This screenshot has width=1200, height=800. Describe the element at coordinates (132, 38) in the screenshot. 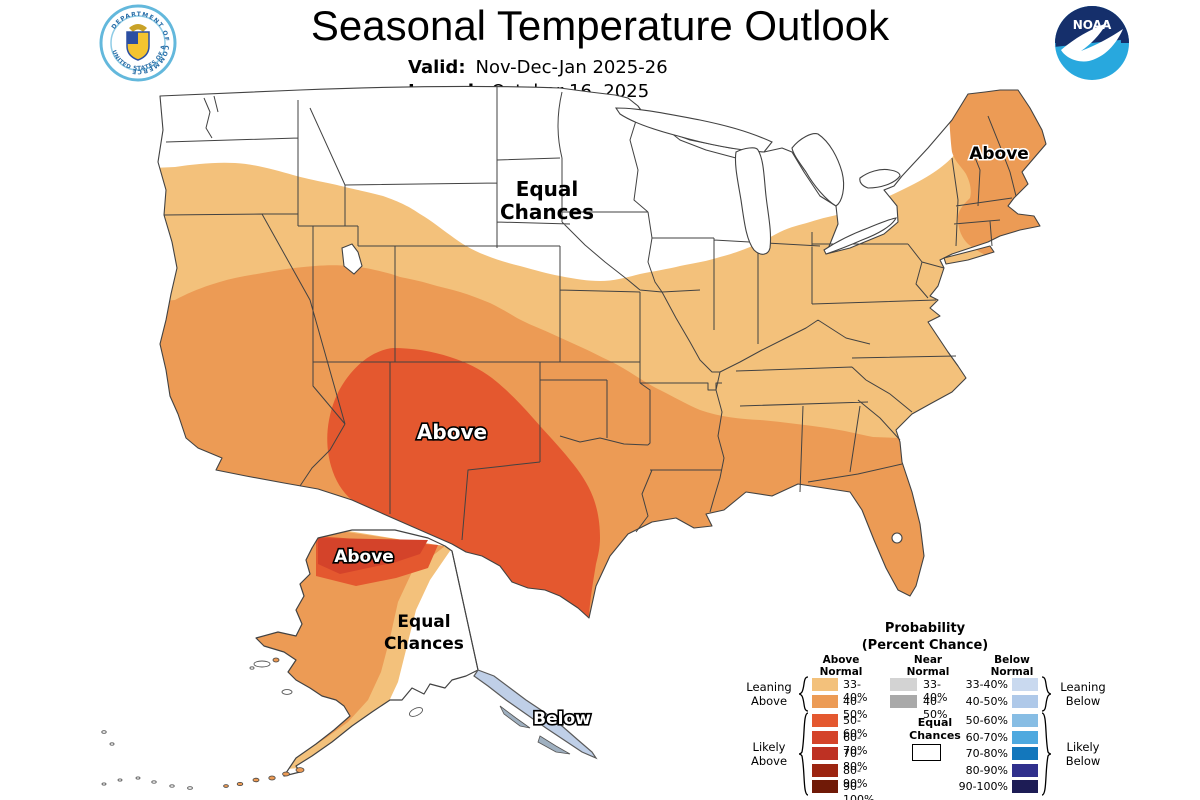

I see `seal-shield-chief` at that location.